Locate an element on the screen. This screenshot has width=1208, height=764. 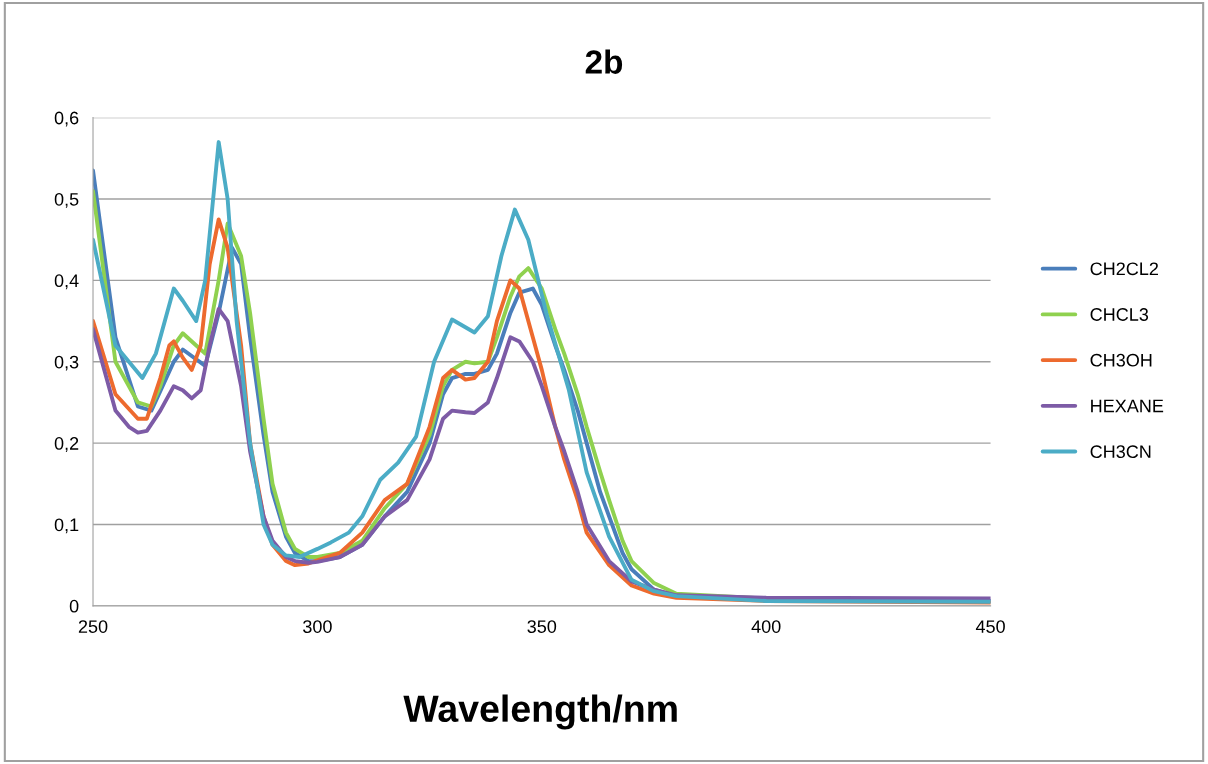
legend-label: CH3OH is located at coordinates (1121, 360).